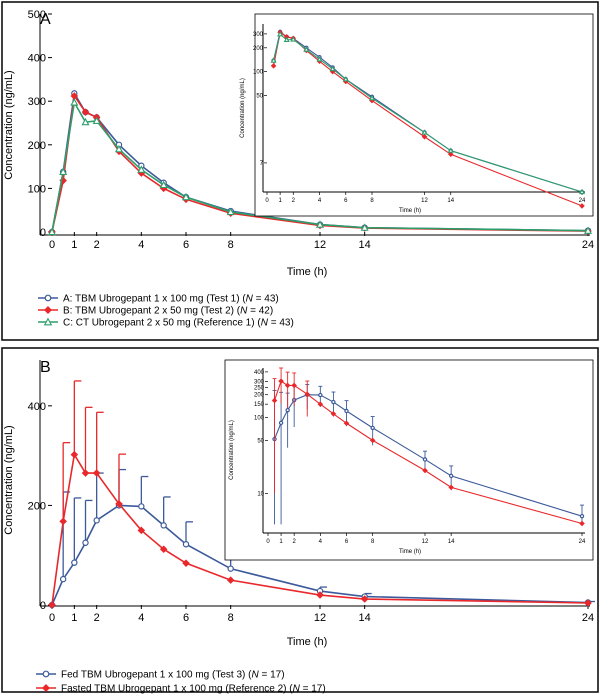 The height and width of the screenshot is (694, 600). Describe the element at coordinates (46, 674) in the screenshot. I see `b-legend-marker-fed` at that location.